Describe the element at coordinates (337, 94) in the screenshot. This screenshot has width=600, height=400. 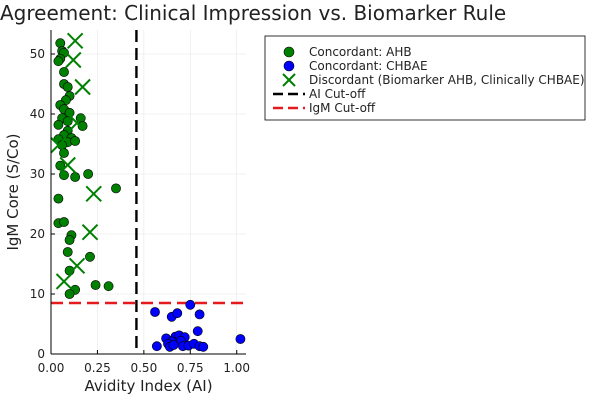
I see `legend-label: AI Cut-off` at that location.